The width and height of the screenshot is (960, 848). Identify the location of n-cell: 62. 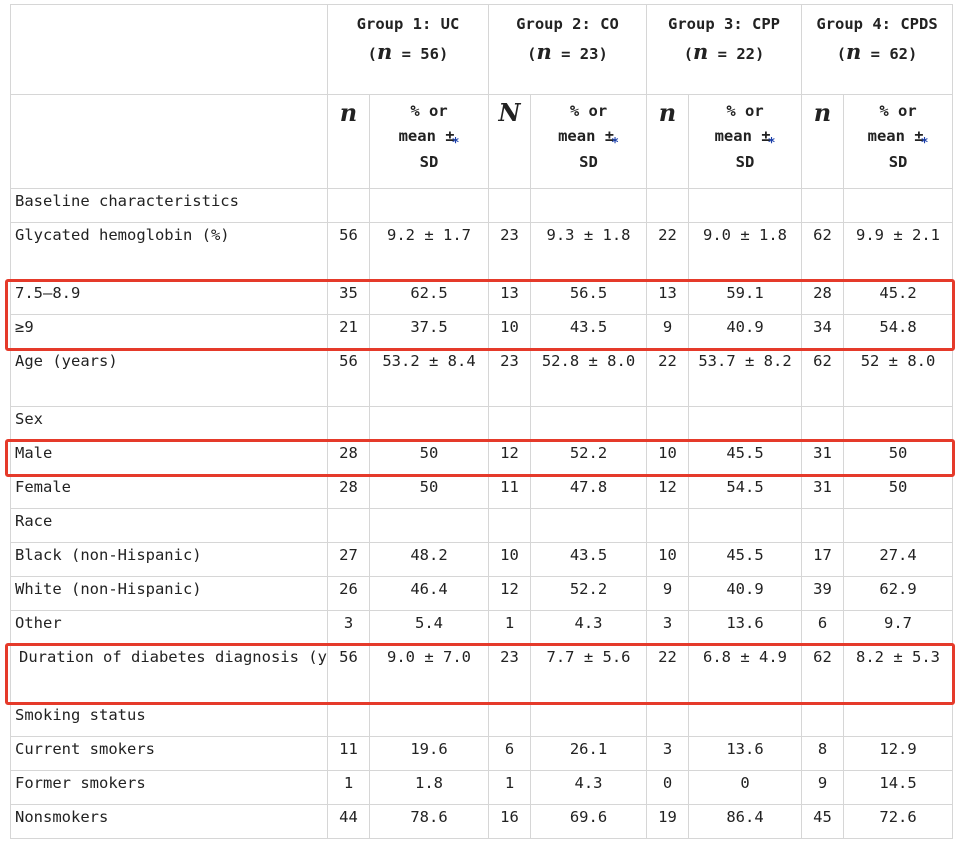
(823, 377).